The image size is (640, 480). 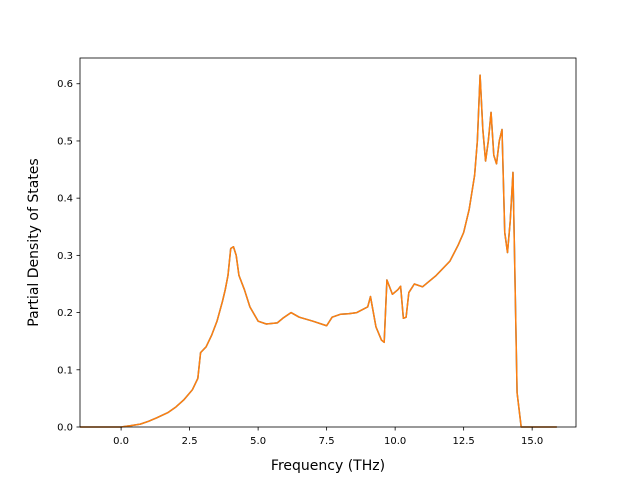 What do you see at coordinates (65, 84) in the screenshot?
I see `y-tick-label: 0.6` at bounding box center [65, 84].